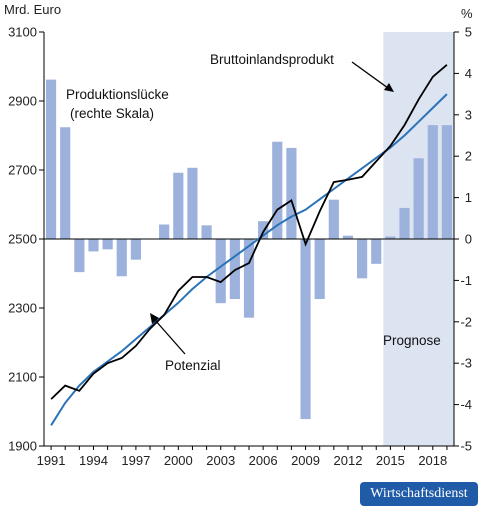  Describe the element at coordinates (466, 280) in the screenshot. I see `right-tick-label: -1` at that location.